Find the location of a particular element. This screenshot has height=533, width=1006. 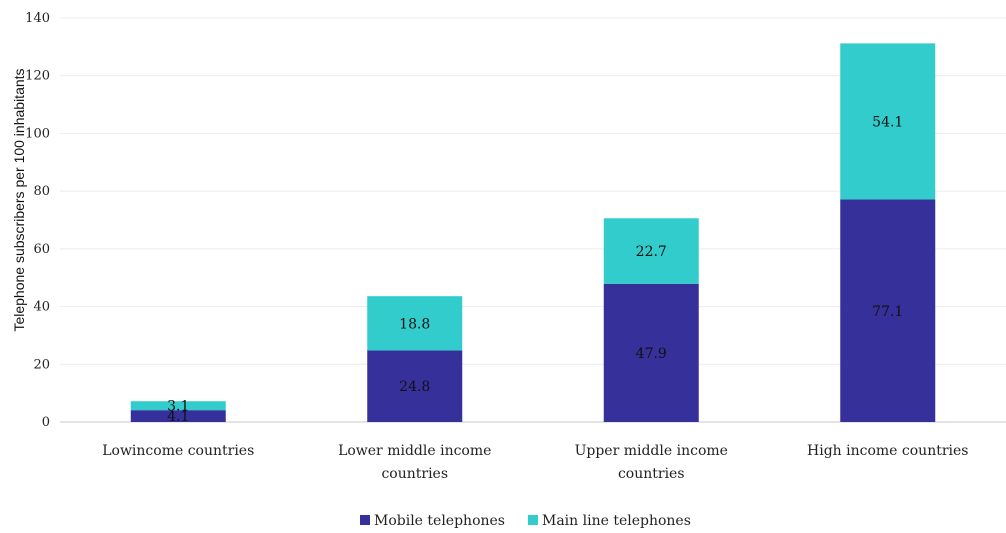

legend-label: Main line telephones is located at coordinates (616, 521).